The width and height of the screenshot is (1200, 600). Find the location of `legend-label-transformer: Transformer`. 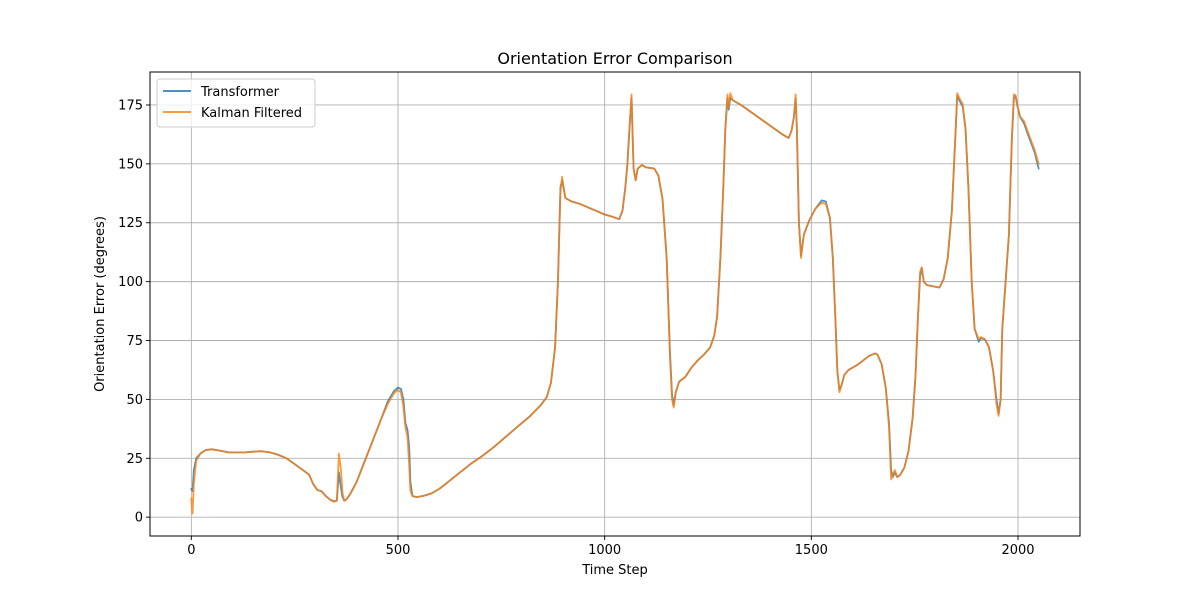

legend-label-transformer: Transformer is located at coordinates (240, 92).